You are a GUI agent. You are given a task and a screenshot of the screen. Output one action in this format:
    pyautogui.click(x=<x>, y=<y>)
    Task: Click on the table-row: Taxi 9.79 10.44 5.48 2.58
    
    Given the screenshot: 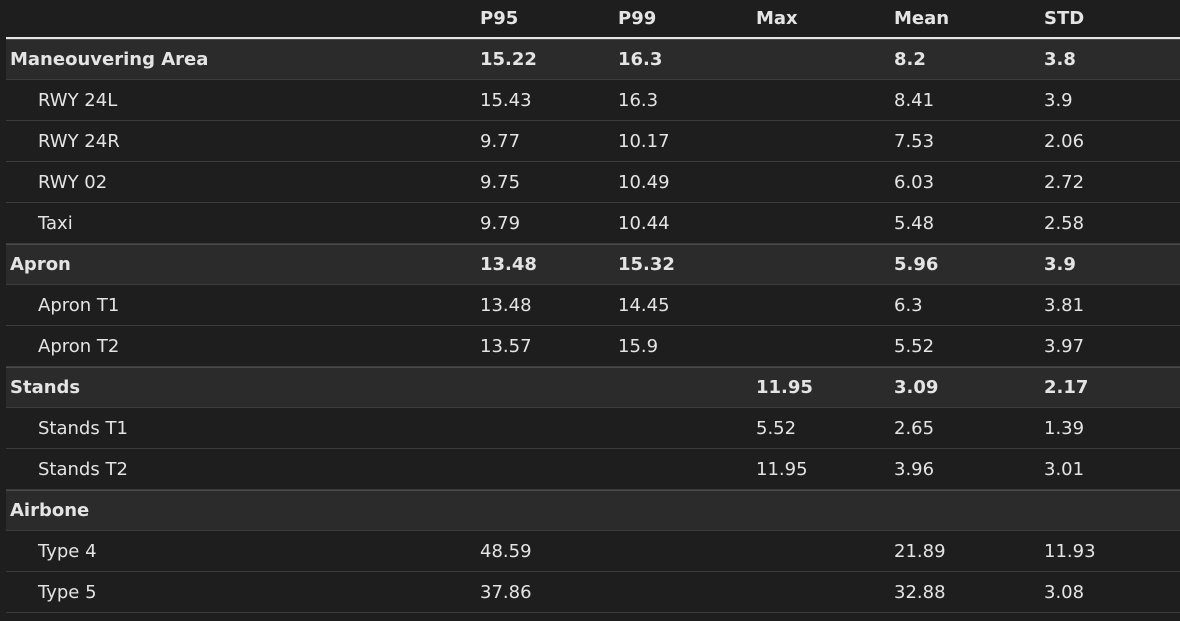 What is the action you would take?
    pyautogui.click(x=593, y=223)
    